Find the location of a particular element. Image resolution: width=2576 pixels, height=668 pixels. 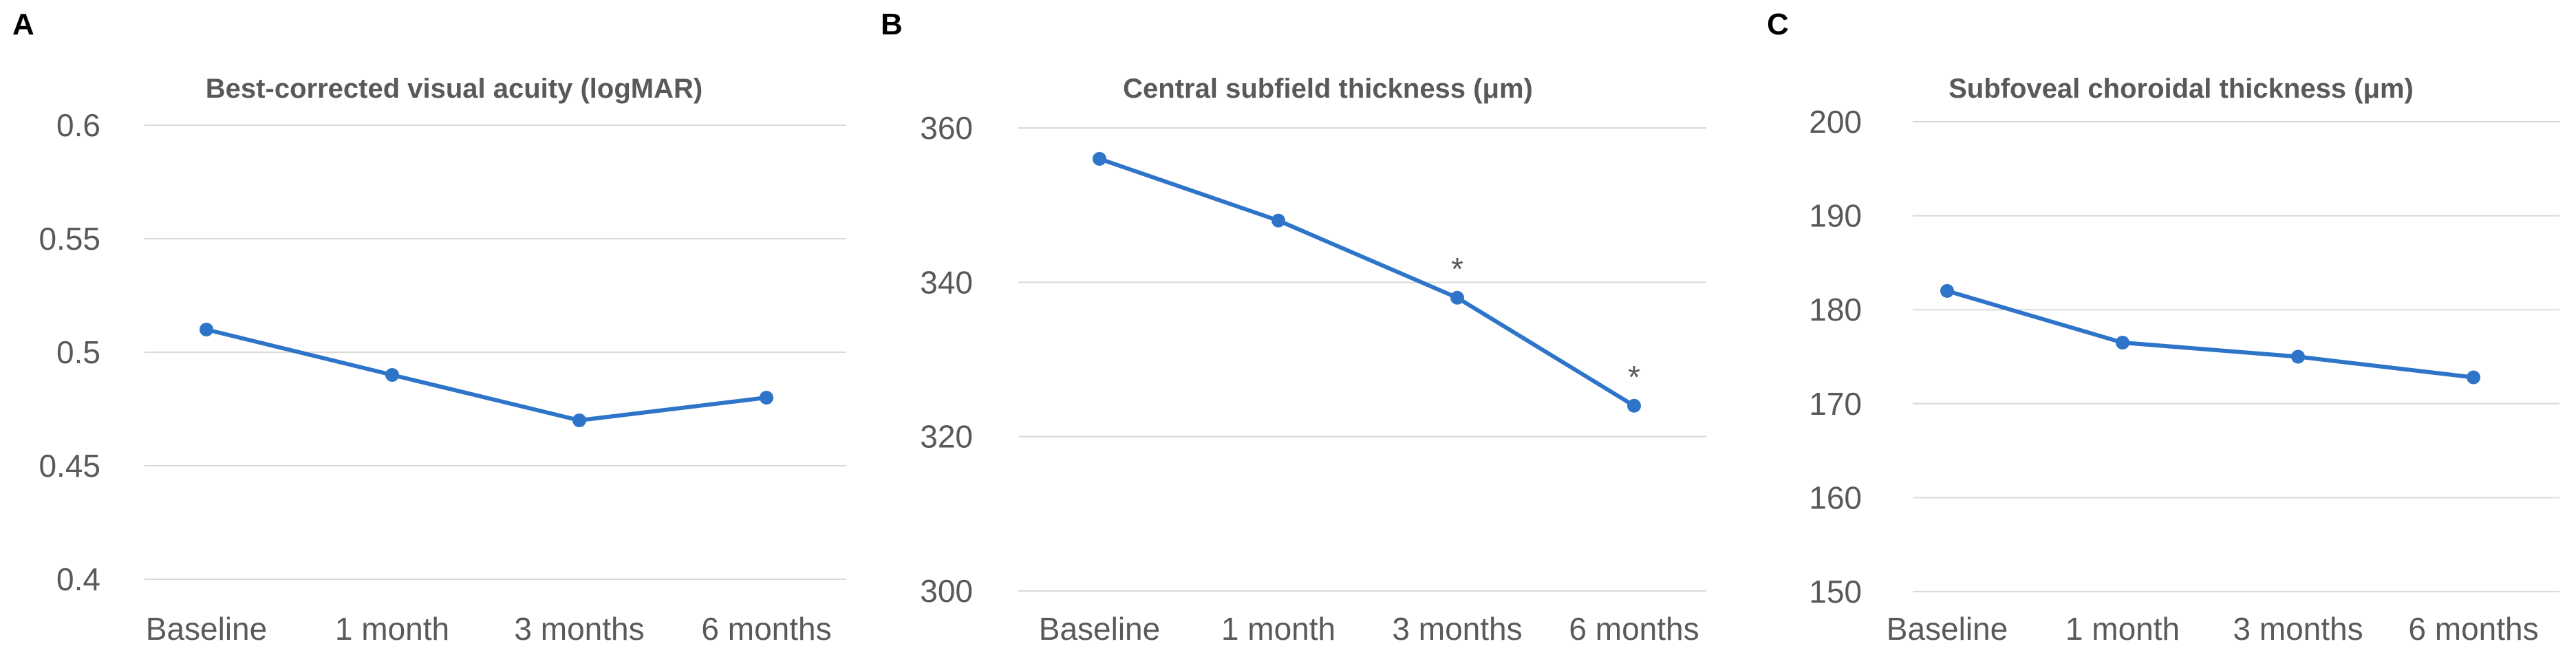

panel-b-x-tick-labels: Baseline 1 month 3 months 6 months is located at coordinates (1369, 629).